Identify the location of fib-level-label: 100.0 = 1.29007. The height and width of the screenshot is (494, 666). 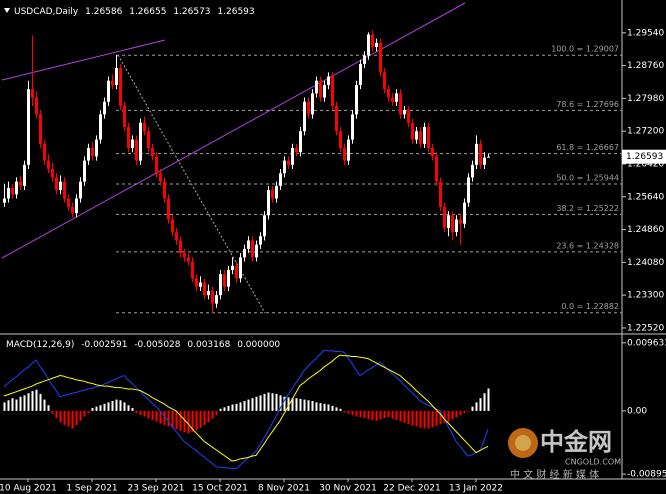
(585, 49).